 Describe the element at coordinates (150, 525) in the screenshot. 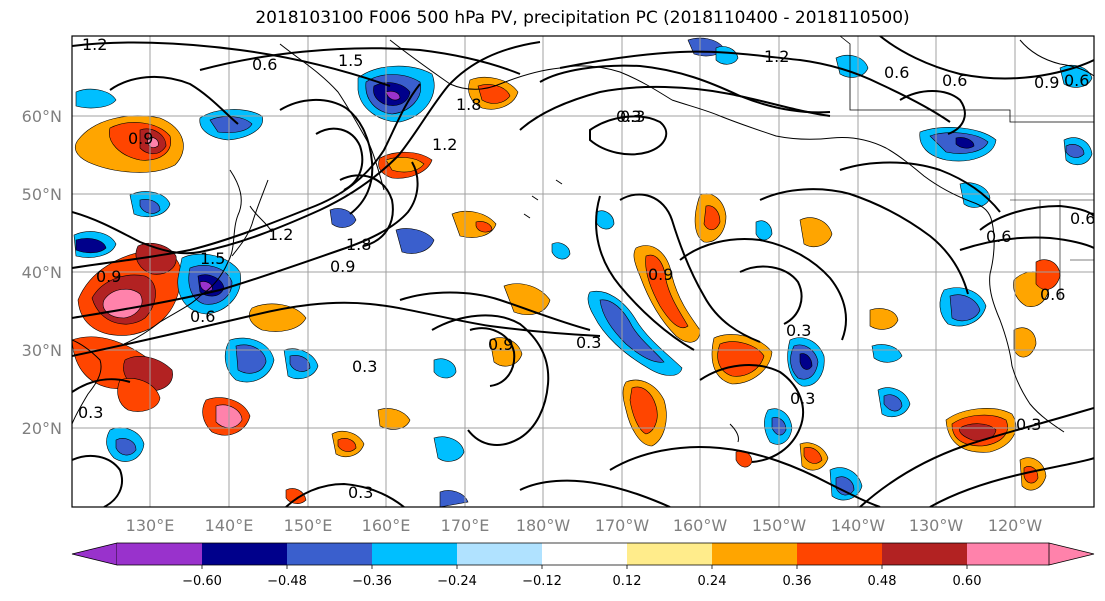

I see `lon-label: 130°E` at that location.